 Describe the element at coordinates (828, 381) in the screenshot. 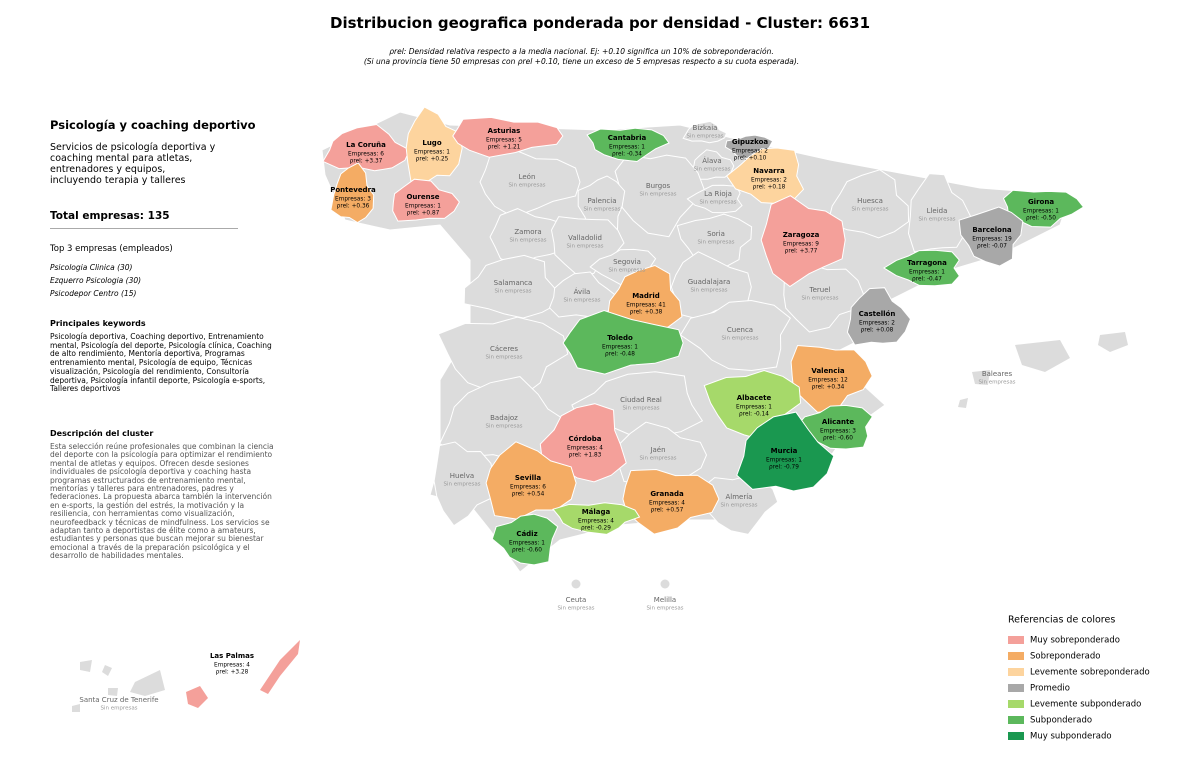

I see `province-companies: Empresas: 12` at that location.